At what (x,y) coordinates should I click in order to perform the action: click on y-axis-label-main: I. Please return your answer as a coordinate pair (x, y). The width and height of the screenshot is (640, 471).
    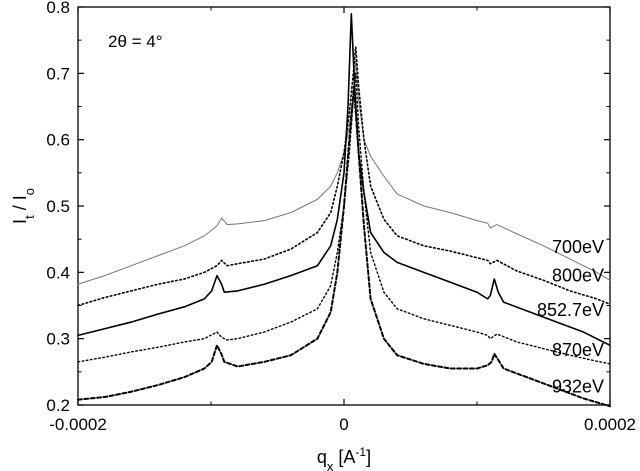
    Looking at the image, I should click on (20, 221).